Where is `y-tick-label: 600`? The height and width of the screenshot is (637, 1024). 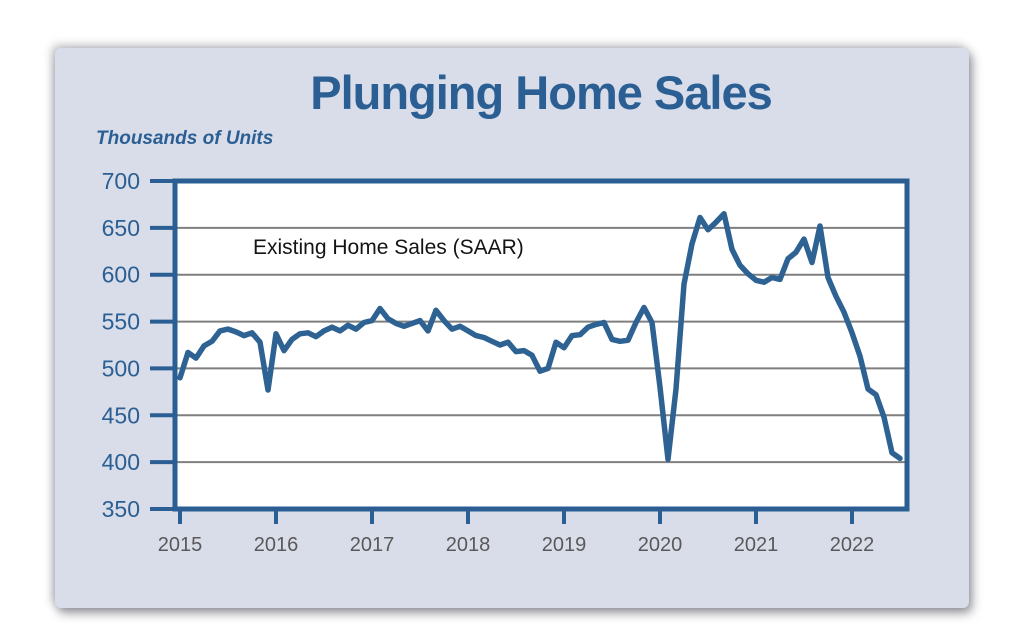 y-tick-label: 600 is located at coordinates (121, 275).